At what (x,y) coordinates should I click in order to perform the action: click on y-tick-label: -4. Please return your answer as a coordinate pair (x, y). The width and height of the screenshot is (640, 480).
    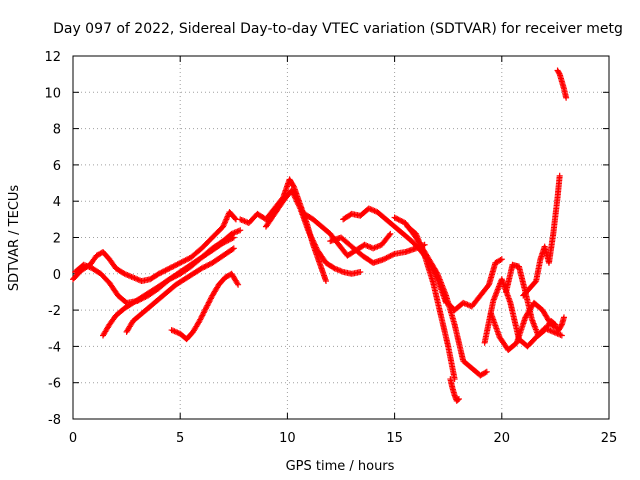
    Looking at the image, I should click on (54, 347).